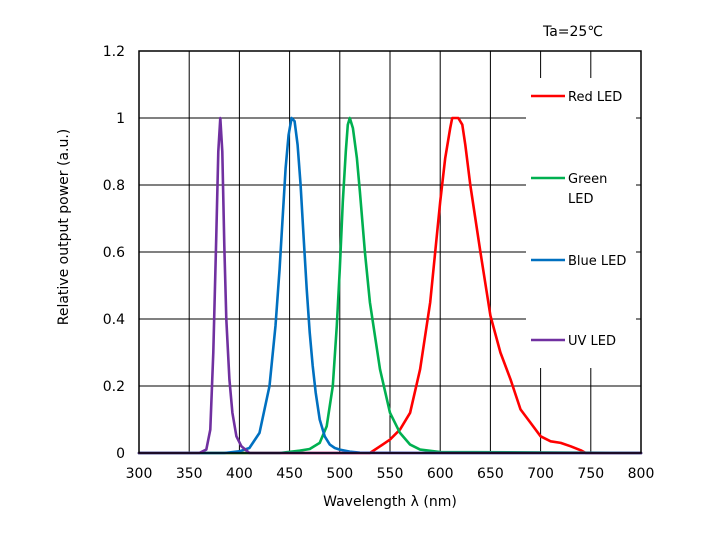 The width and height of the screenshot is (710, 537). I want to click on x-tick-label: 700, so click(540, 474).